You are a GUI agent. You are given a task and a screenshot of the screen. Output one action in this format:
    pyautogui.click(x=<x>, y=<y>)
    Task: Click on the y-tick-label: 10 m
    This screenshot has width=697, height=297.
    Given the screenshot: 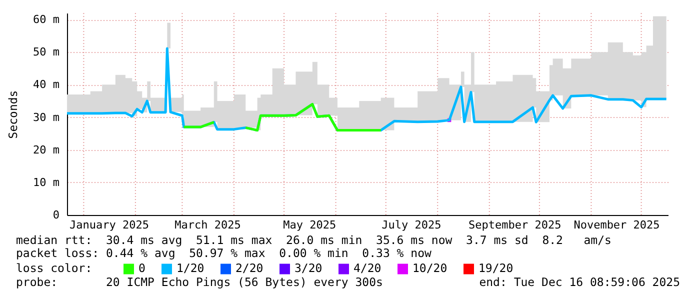 What is the action you would take?
    pyautogui.click(x=46, y=182)
    